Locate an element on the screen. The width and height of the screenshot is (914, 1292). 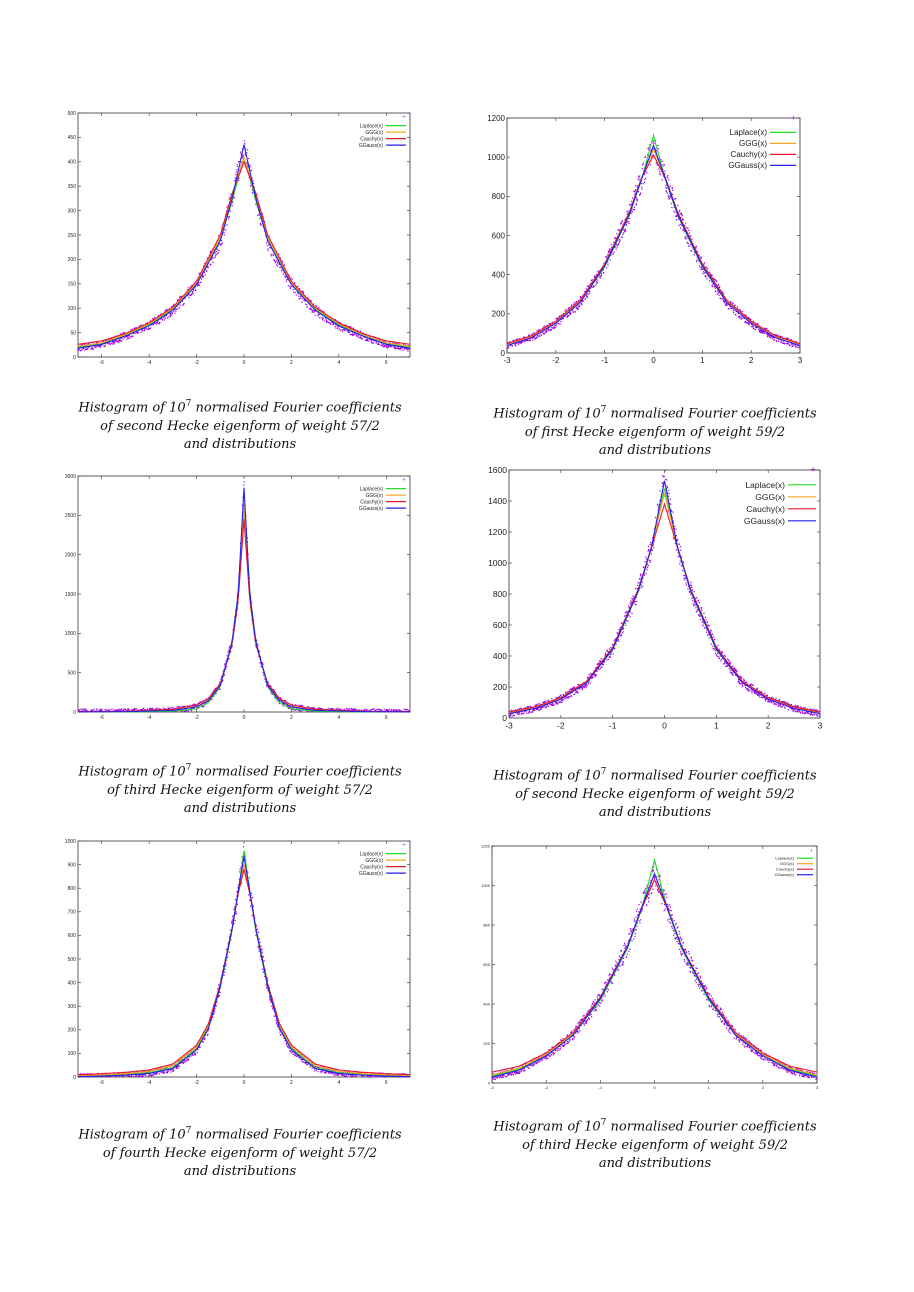
caption-4-line2: of second Hecke eigenform of weight 59/2 is located at coordinates (655, 794).